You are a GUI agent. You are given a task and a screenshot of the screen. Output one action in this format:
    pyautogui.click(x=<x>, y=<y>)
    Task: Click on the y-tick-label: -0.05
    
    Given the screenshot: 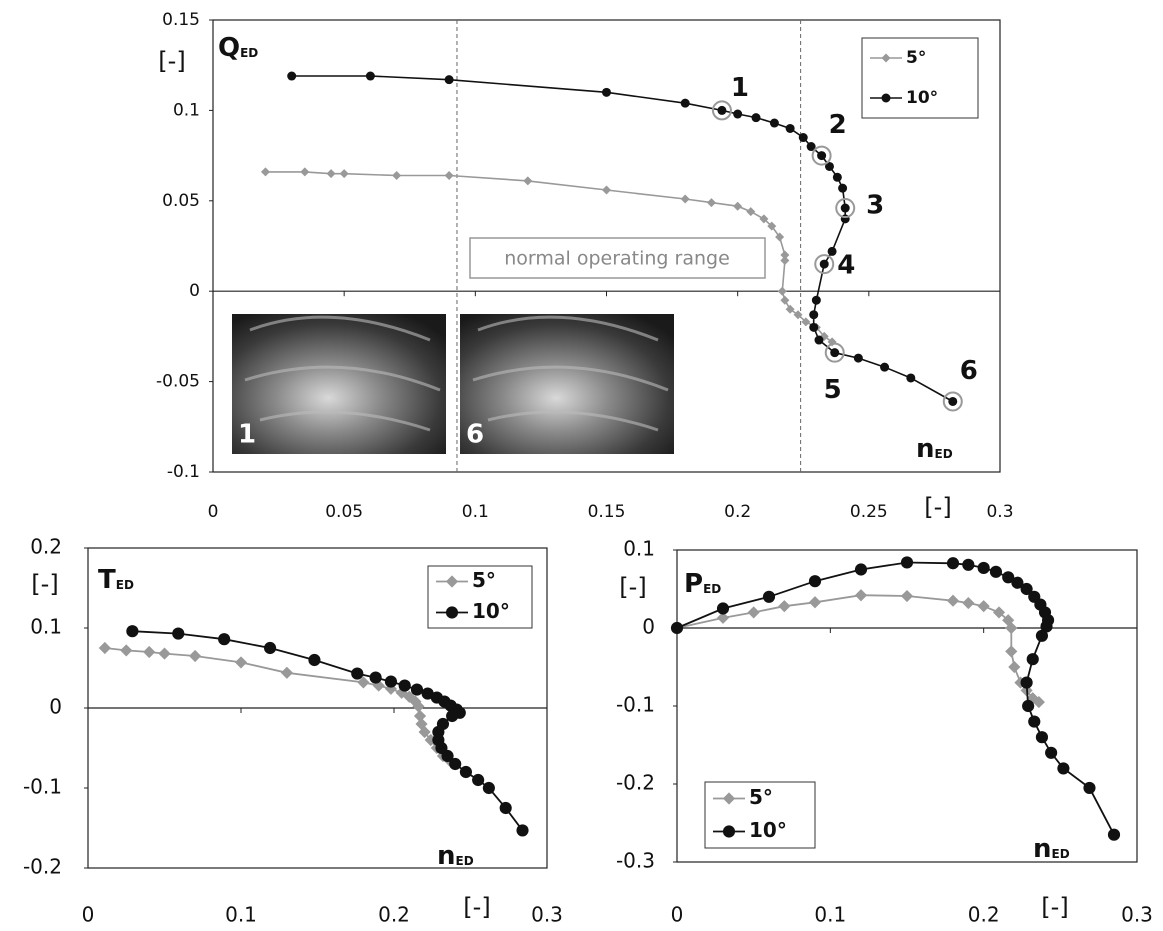 What is the action you would take?
    pyautogui.click(x=178, y=382)
    